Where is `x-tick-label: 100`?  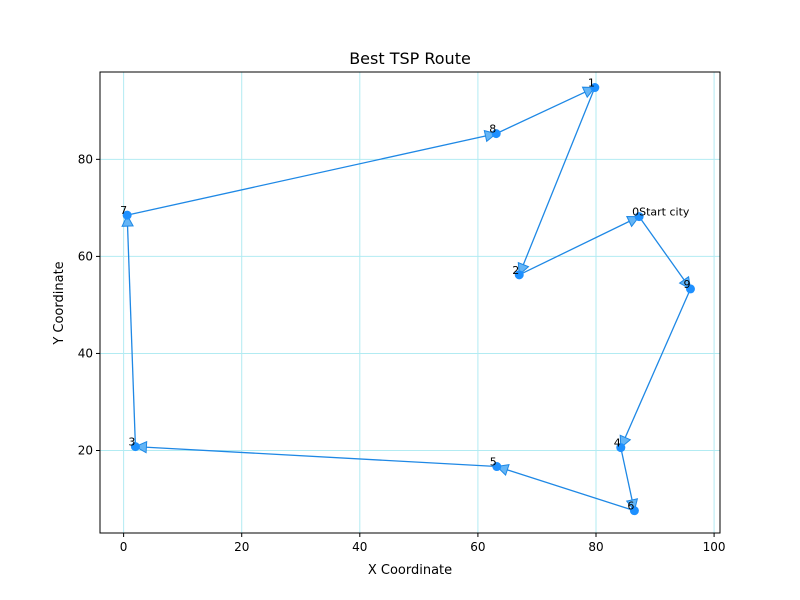
x-tick-label: 100 is located at coordinates (714, 547).